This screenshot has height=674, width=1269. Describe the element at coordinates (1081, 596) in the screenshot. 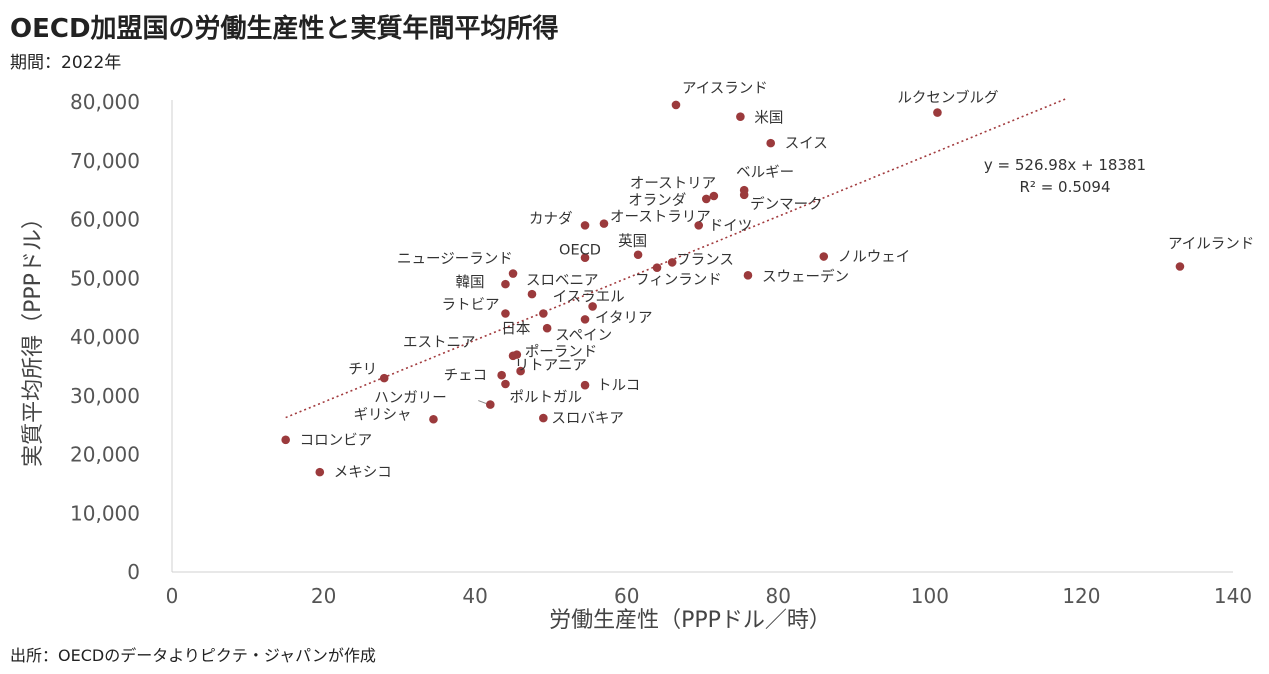

I see `x-tick-label: 120` at that location.